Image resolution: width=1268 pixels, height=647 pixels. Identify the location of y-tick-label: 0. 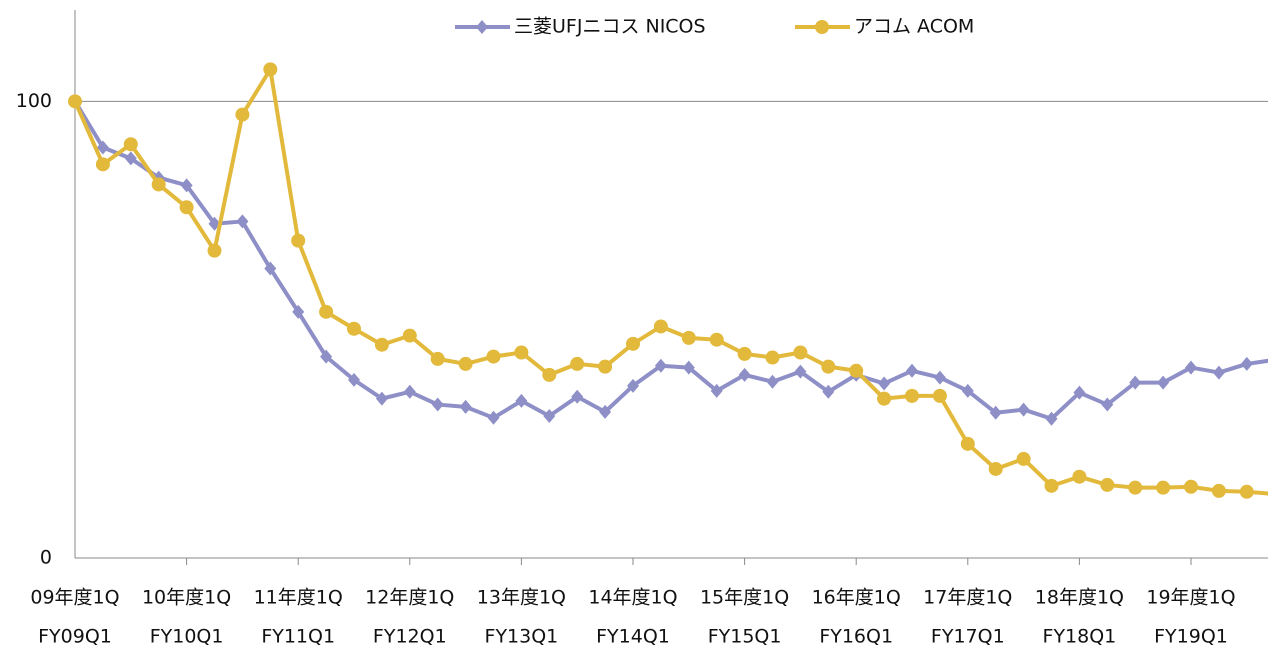
(46, 558).